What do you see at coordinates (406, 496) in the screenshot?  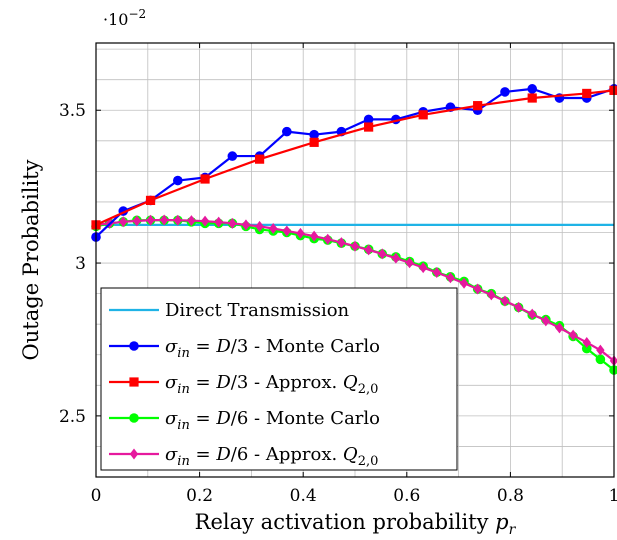 I see `x-tick-label: 0.6` at bounding box center [406, 496].